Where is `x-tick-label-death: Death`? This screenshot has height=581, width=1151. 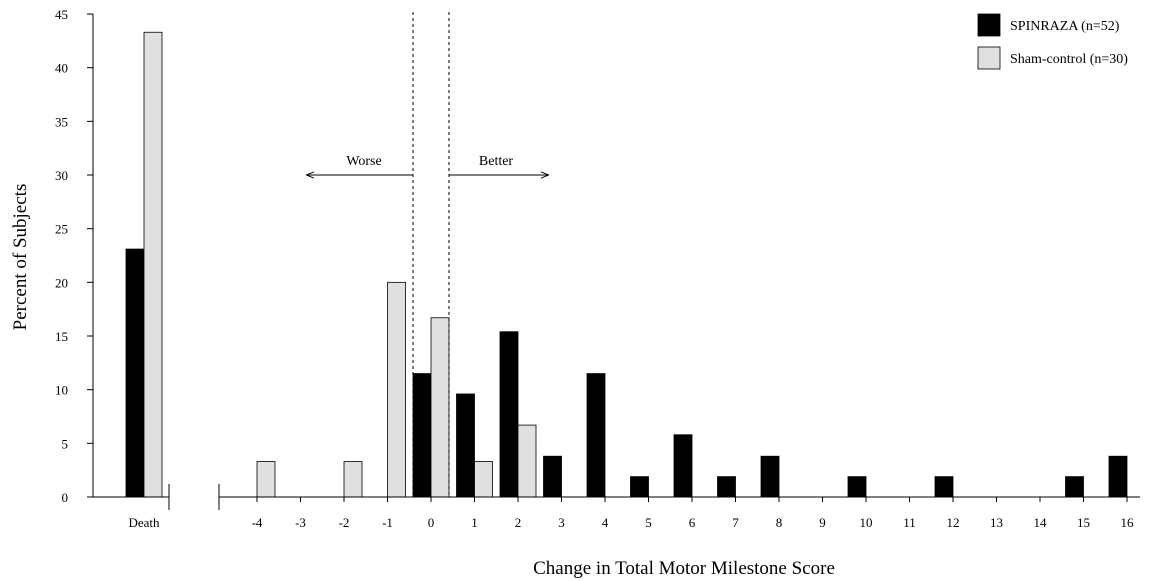
x-tick-label-death: Death is located at coordinates (144, 522).